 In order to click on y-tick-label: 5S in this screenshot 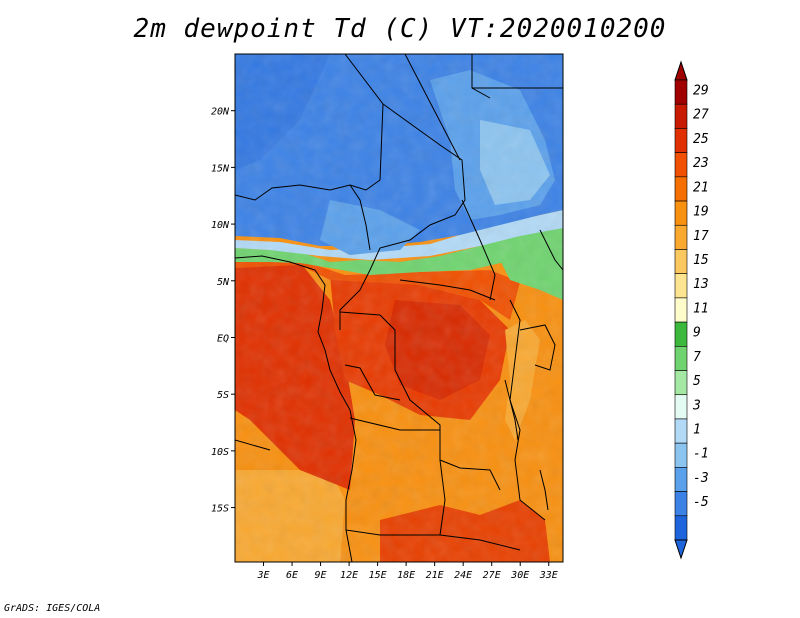, I will do `click(223, 395)`.